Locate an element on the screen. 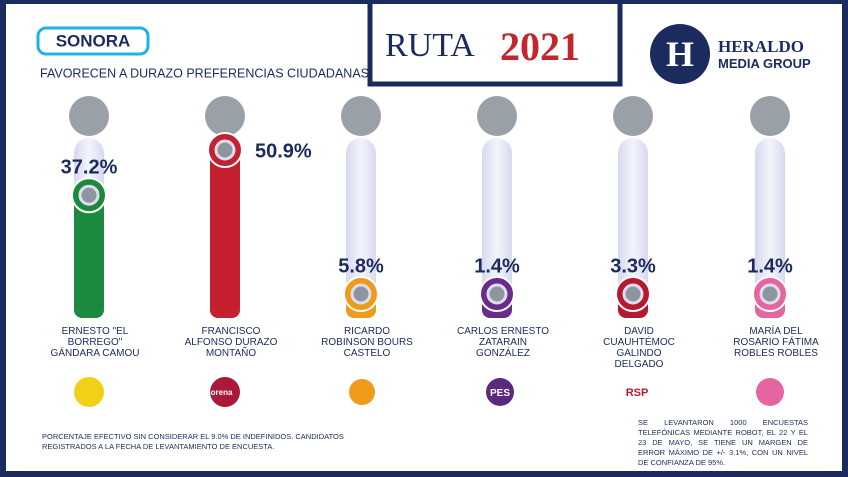  brand: HERALDO is located at coordinates (761, 46).